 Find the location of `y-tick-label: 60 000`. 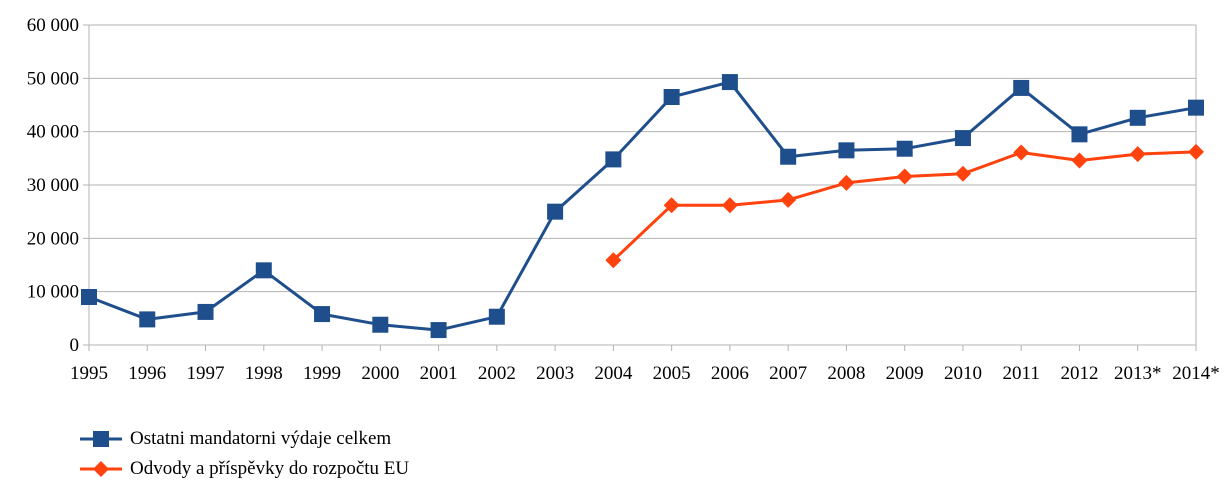

y-tick-label: 60 000 is located at coordinates (53, 25).